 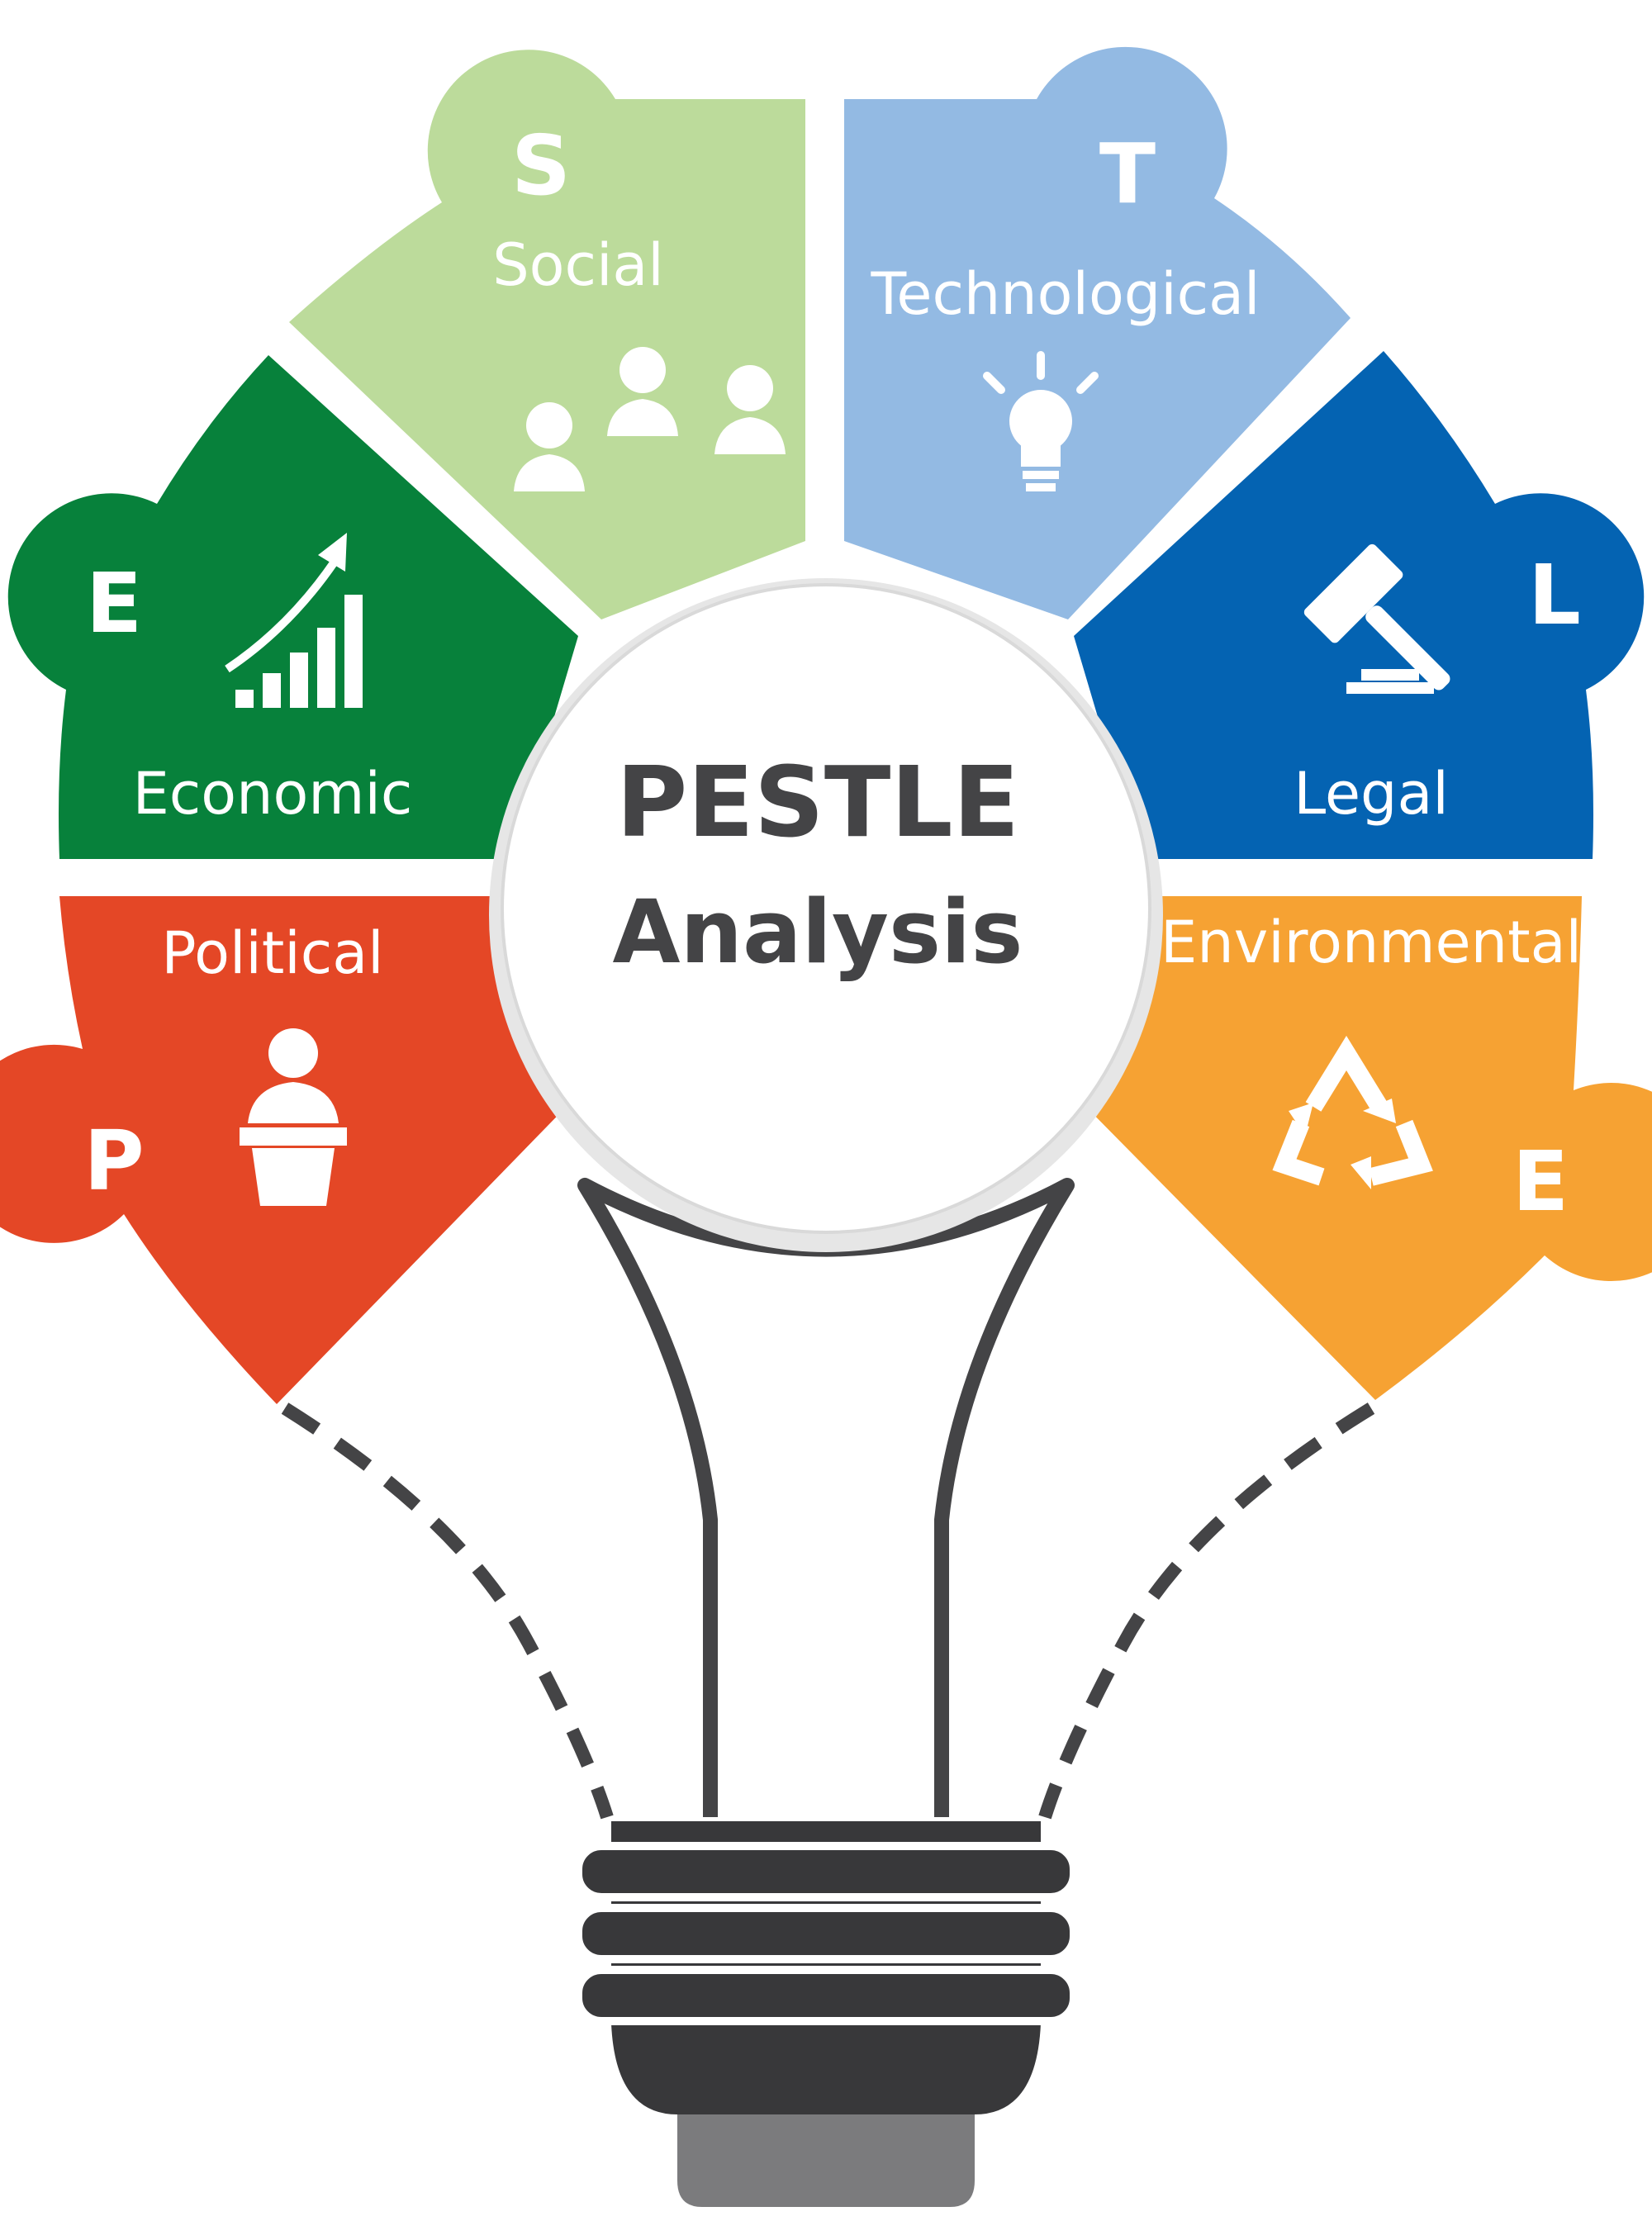 What do you see at coordinates (826, 1933) in the screenshot?
I see `bulb-screw-threads` at bounding box center [826, 1933].